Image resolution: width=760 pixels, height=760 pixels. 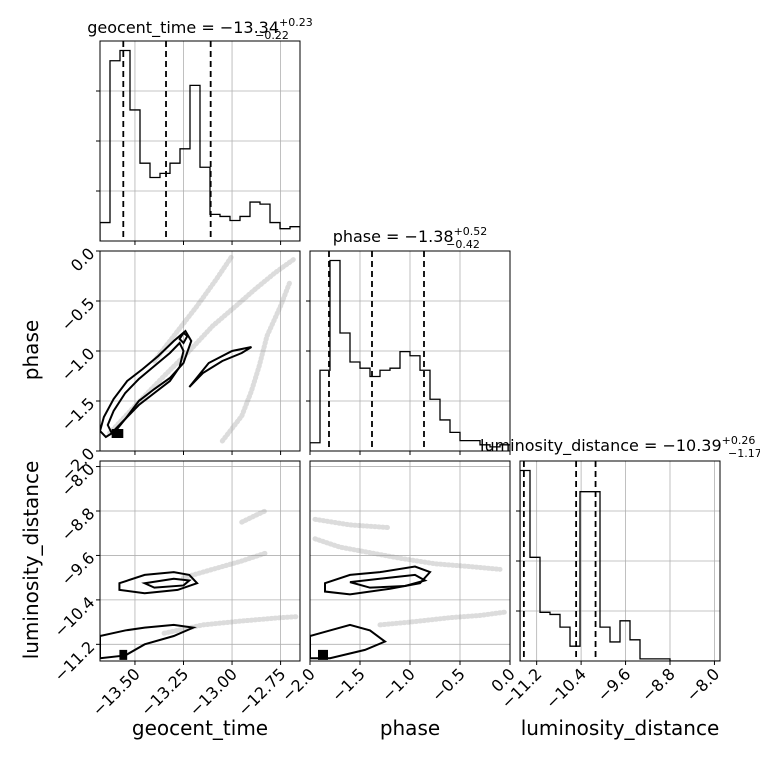 I want to click on hist-geocent-time-frame, so click(x=200, y=141).